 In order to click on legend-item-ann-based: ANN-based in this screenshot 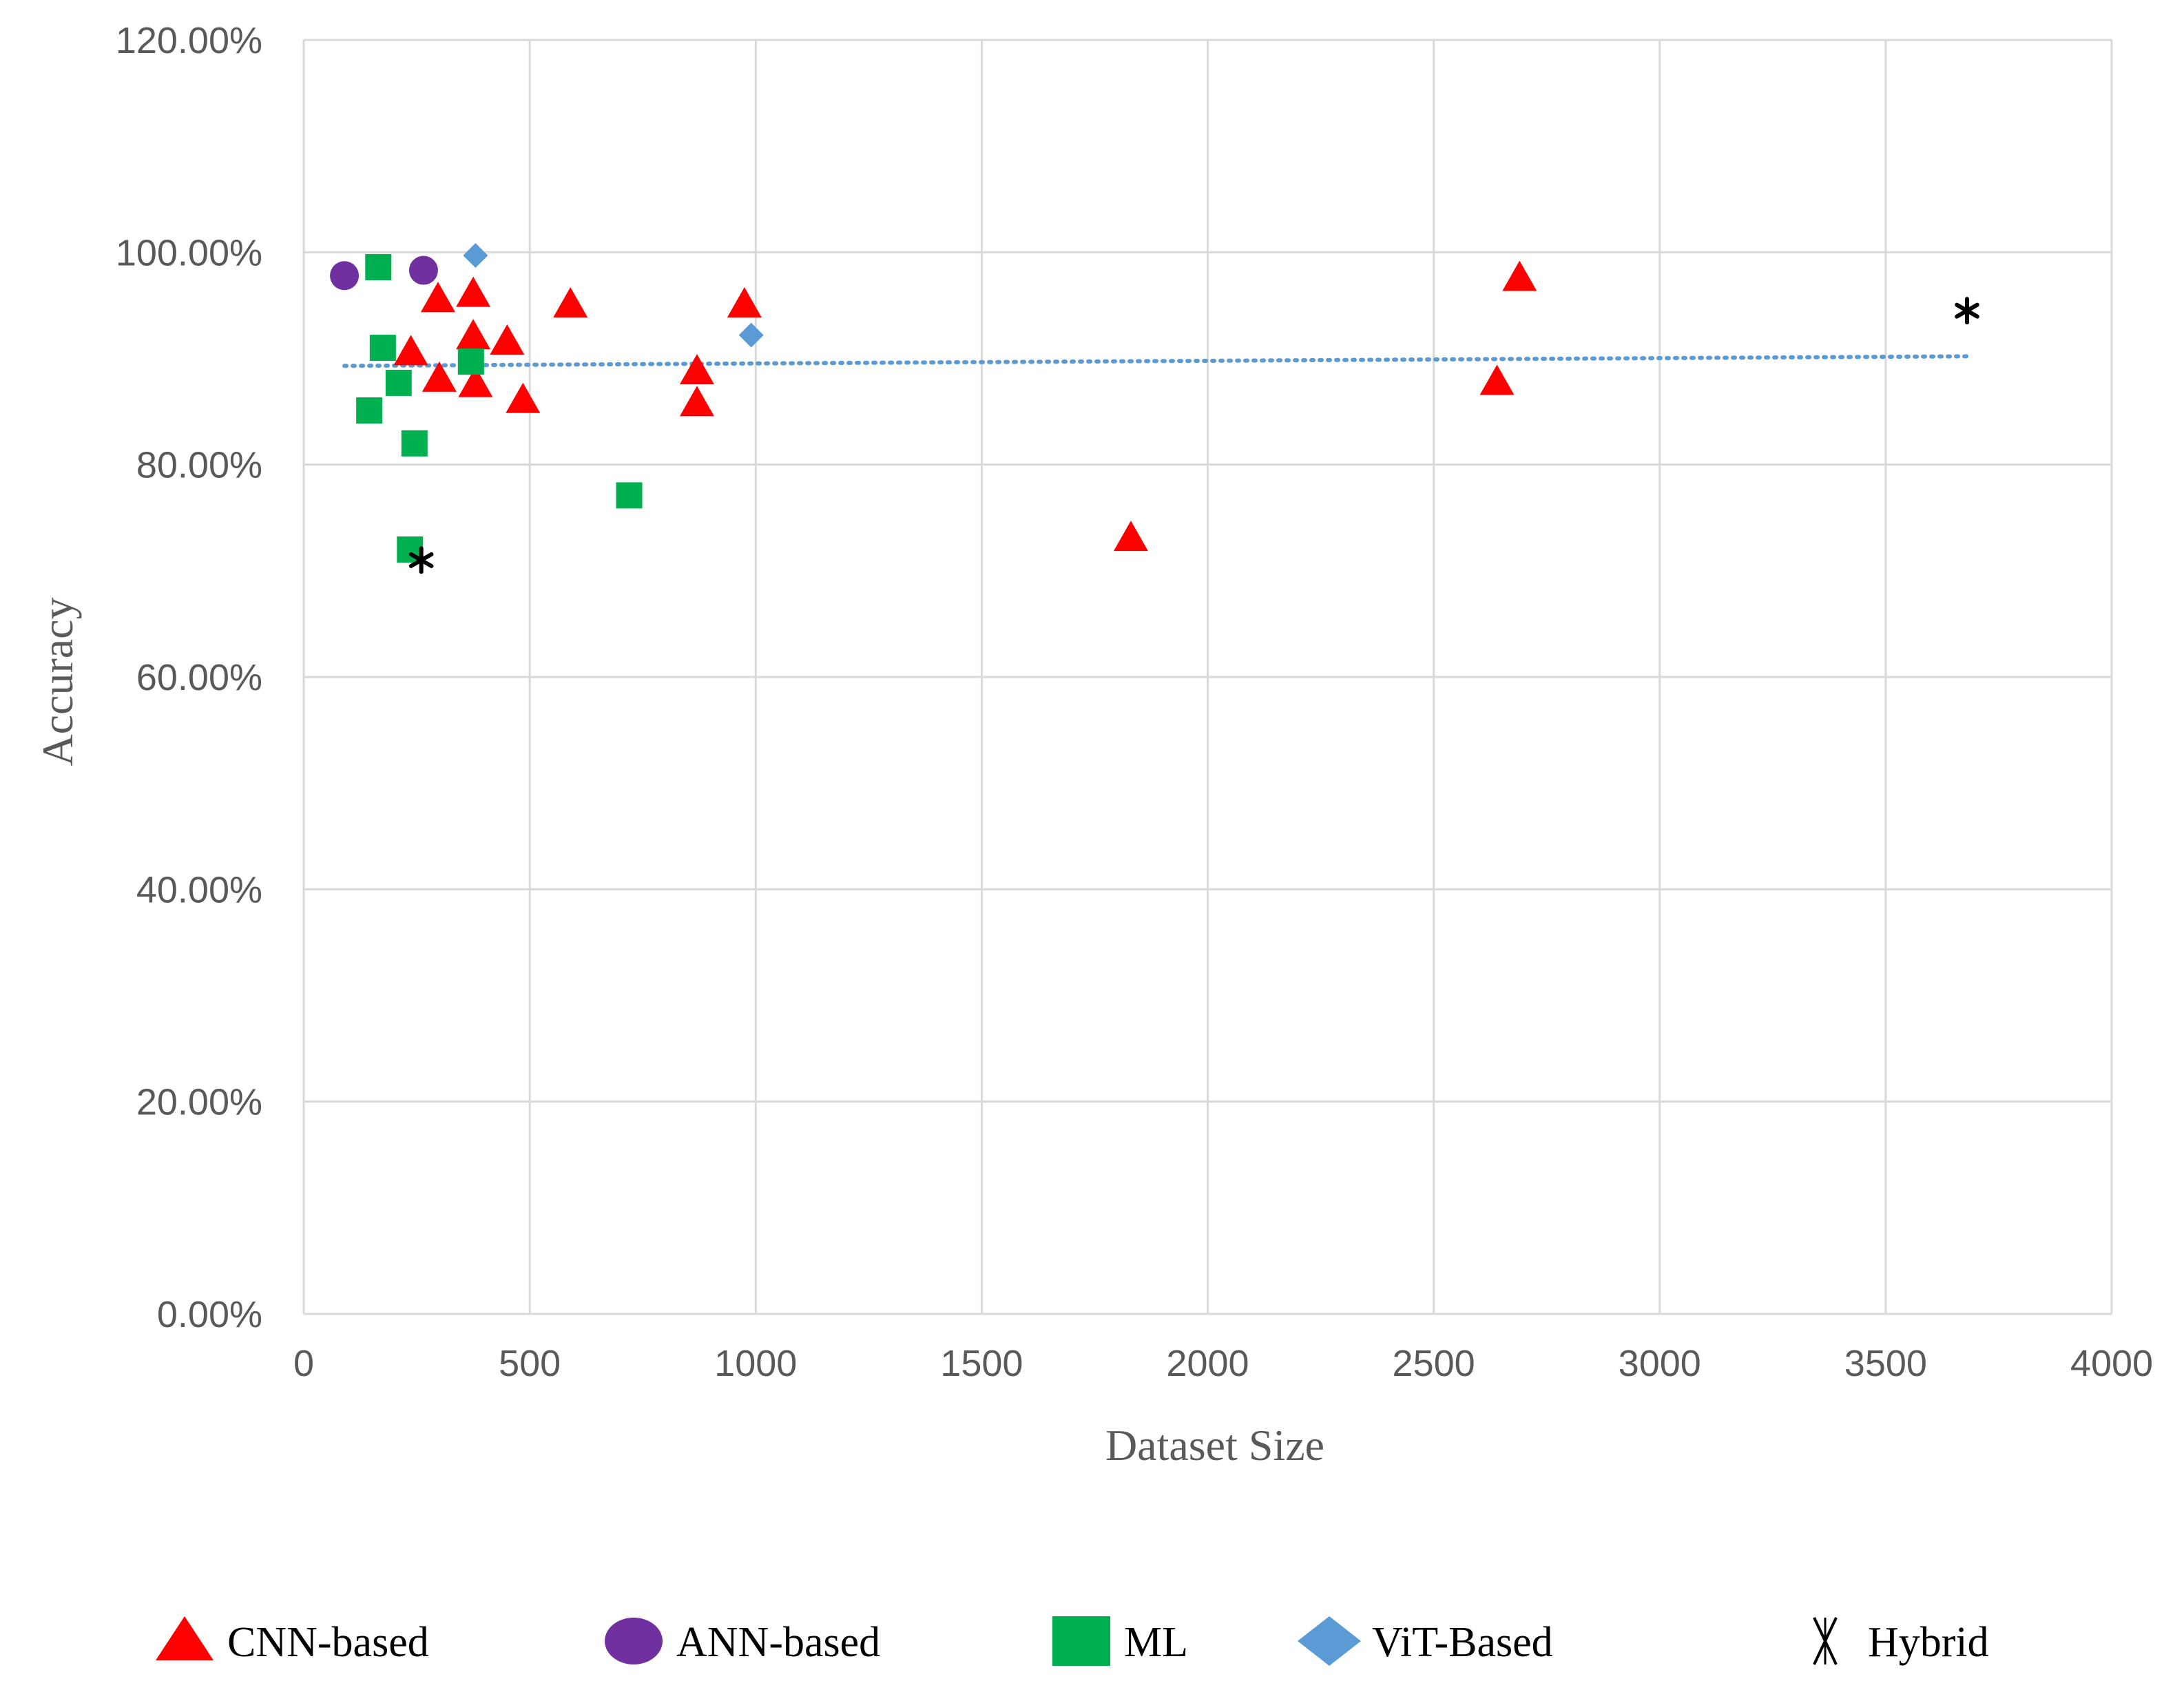, I will do `click(742, 1642)`.